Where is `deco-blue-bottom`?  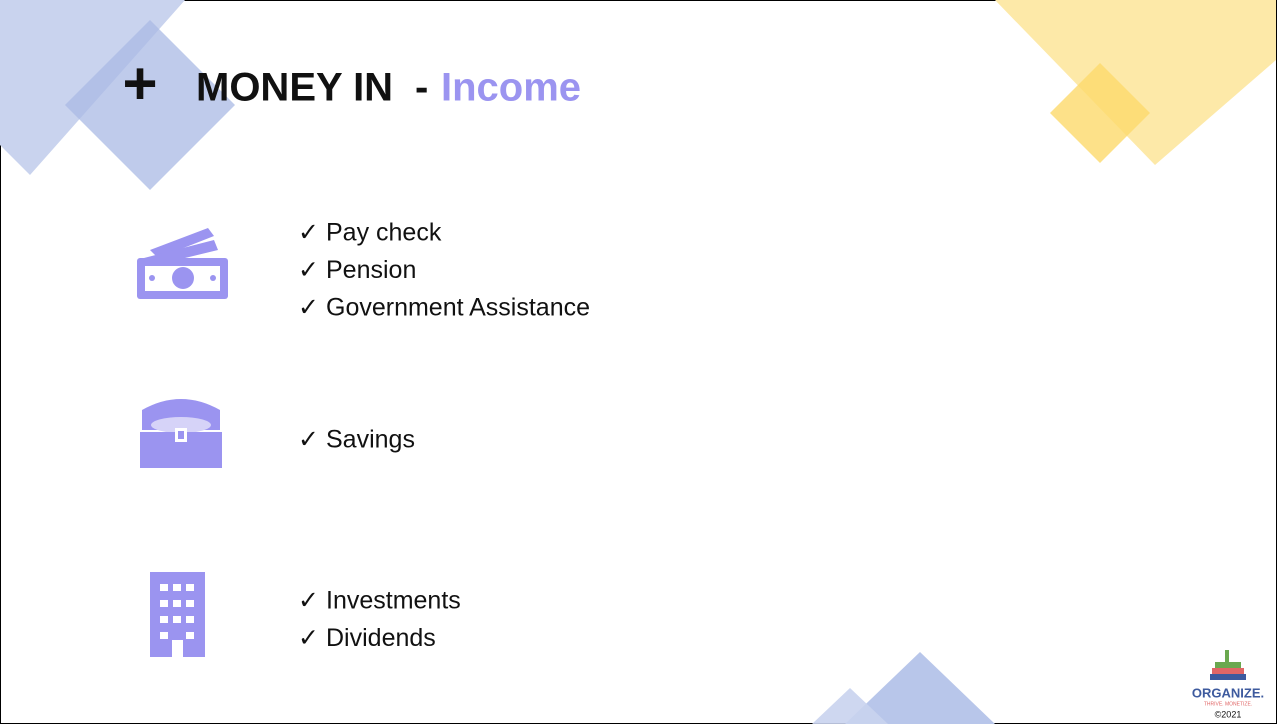 deco-blue-bottom is located at coordinates (920, 688).